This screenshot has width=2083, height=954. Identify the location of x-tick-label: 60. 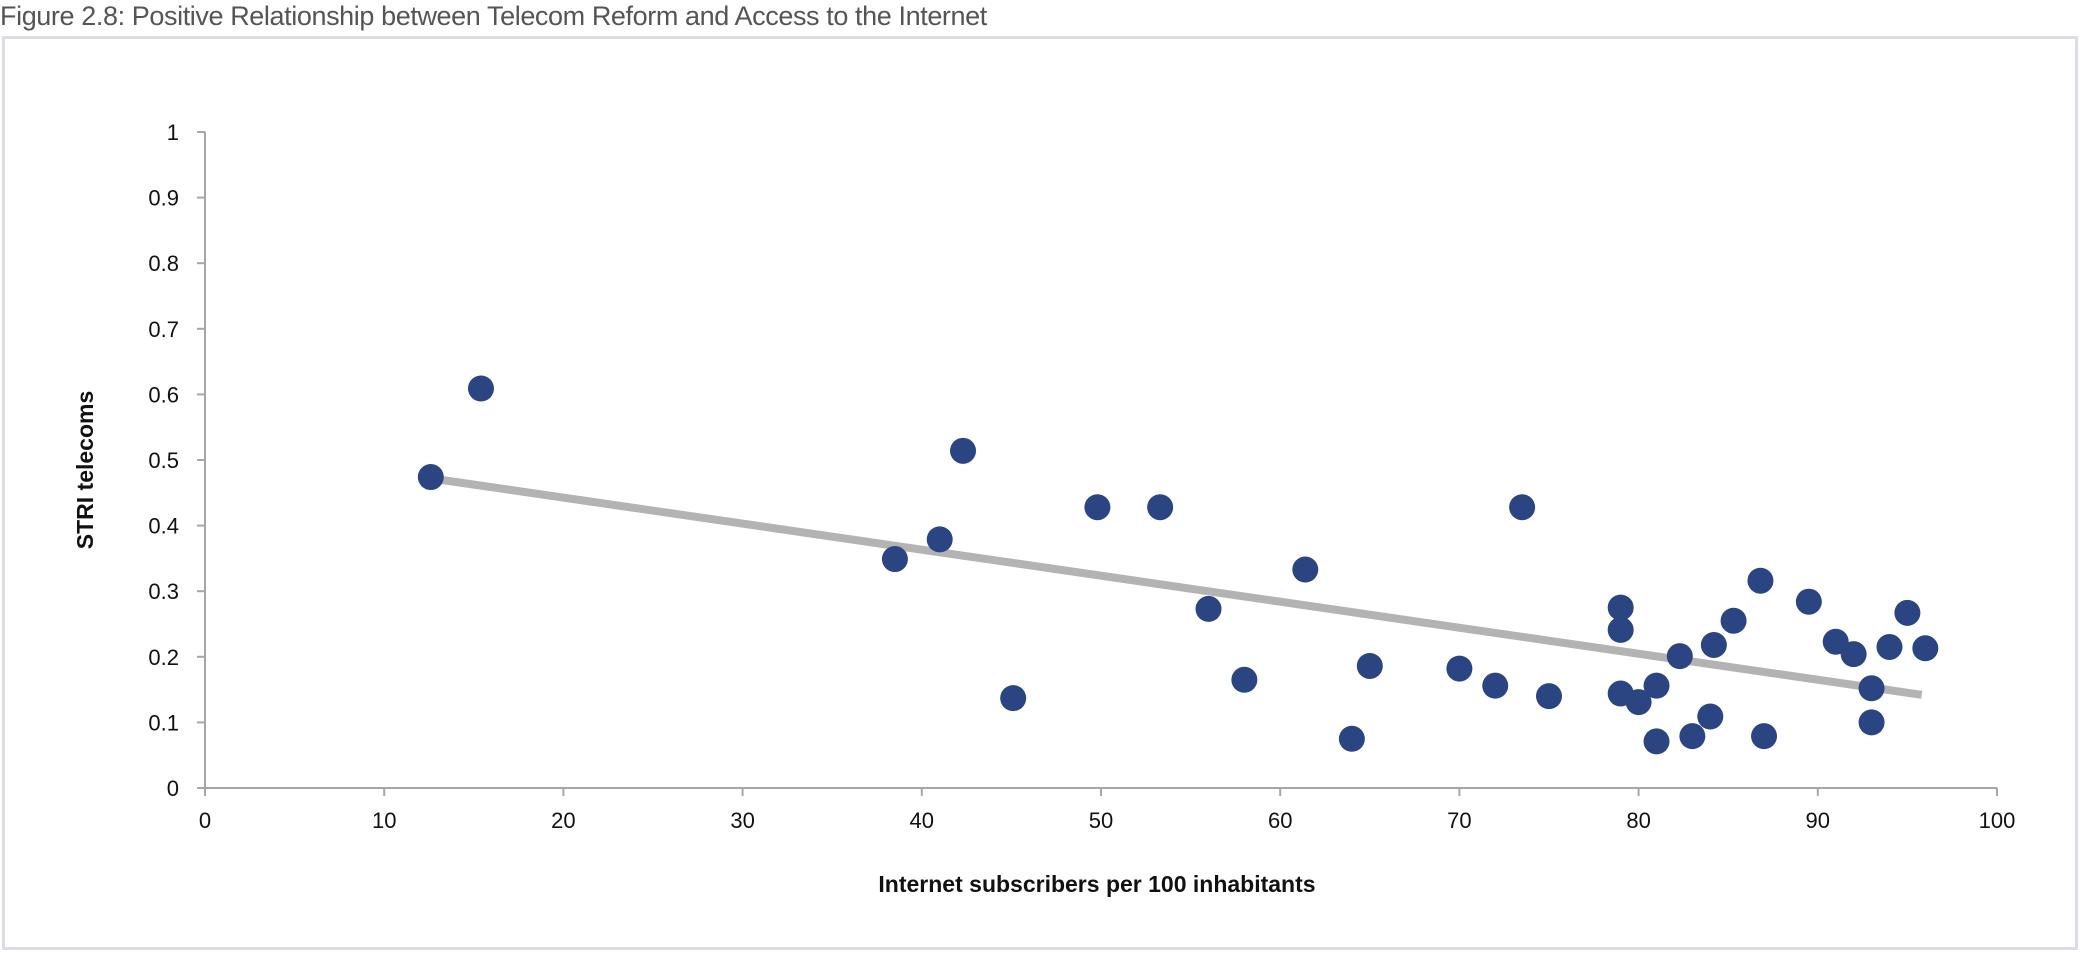
(1280, 820).